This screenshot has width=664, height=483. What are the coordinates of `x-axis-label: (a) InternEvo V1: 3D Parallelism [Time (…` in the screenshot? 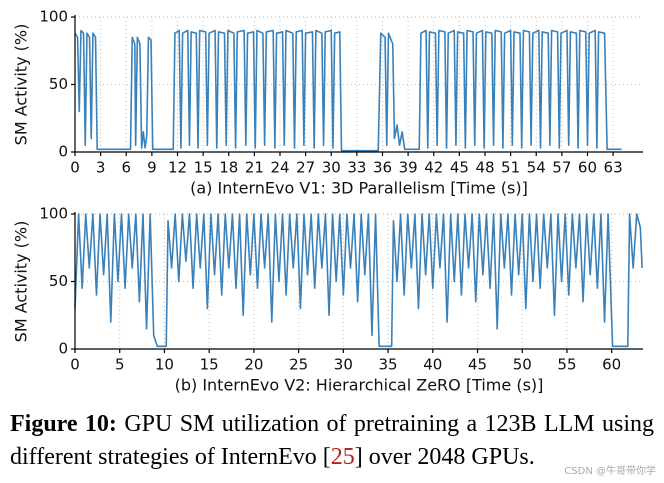 It's located at (359, 188).